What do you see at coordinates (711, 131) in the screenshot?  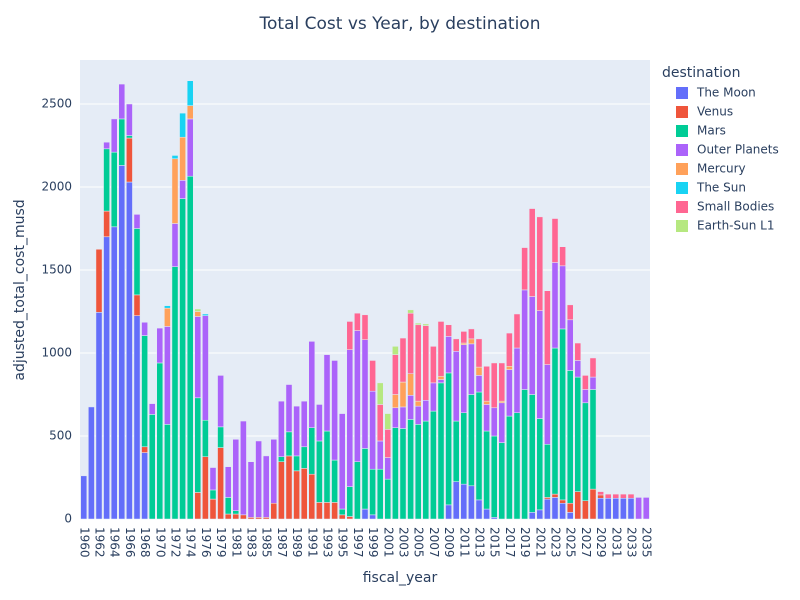 I see `legend-label: Mars` at bounding box center [711, 131].